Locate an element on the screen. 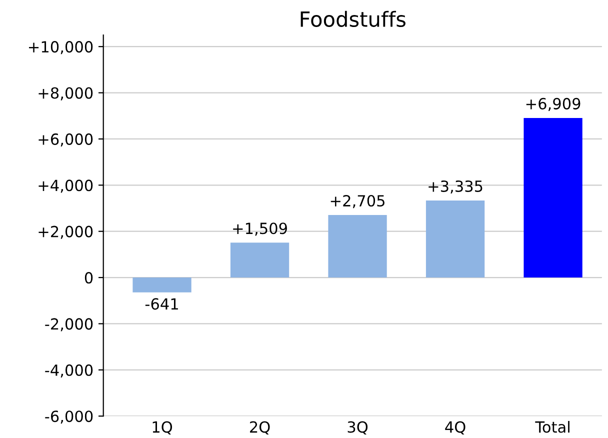  data-label: +1,509 is located at coordinates (260, 229).